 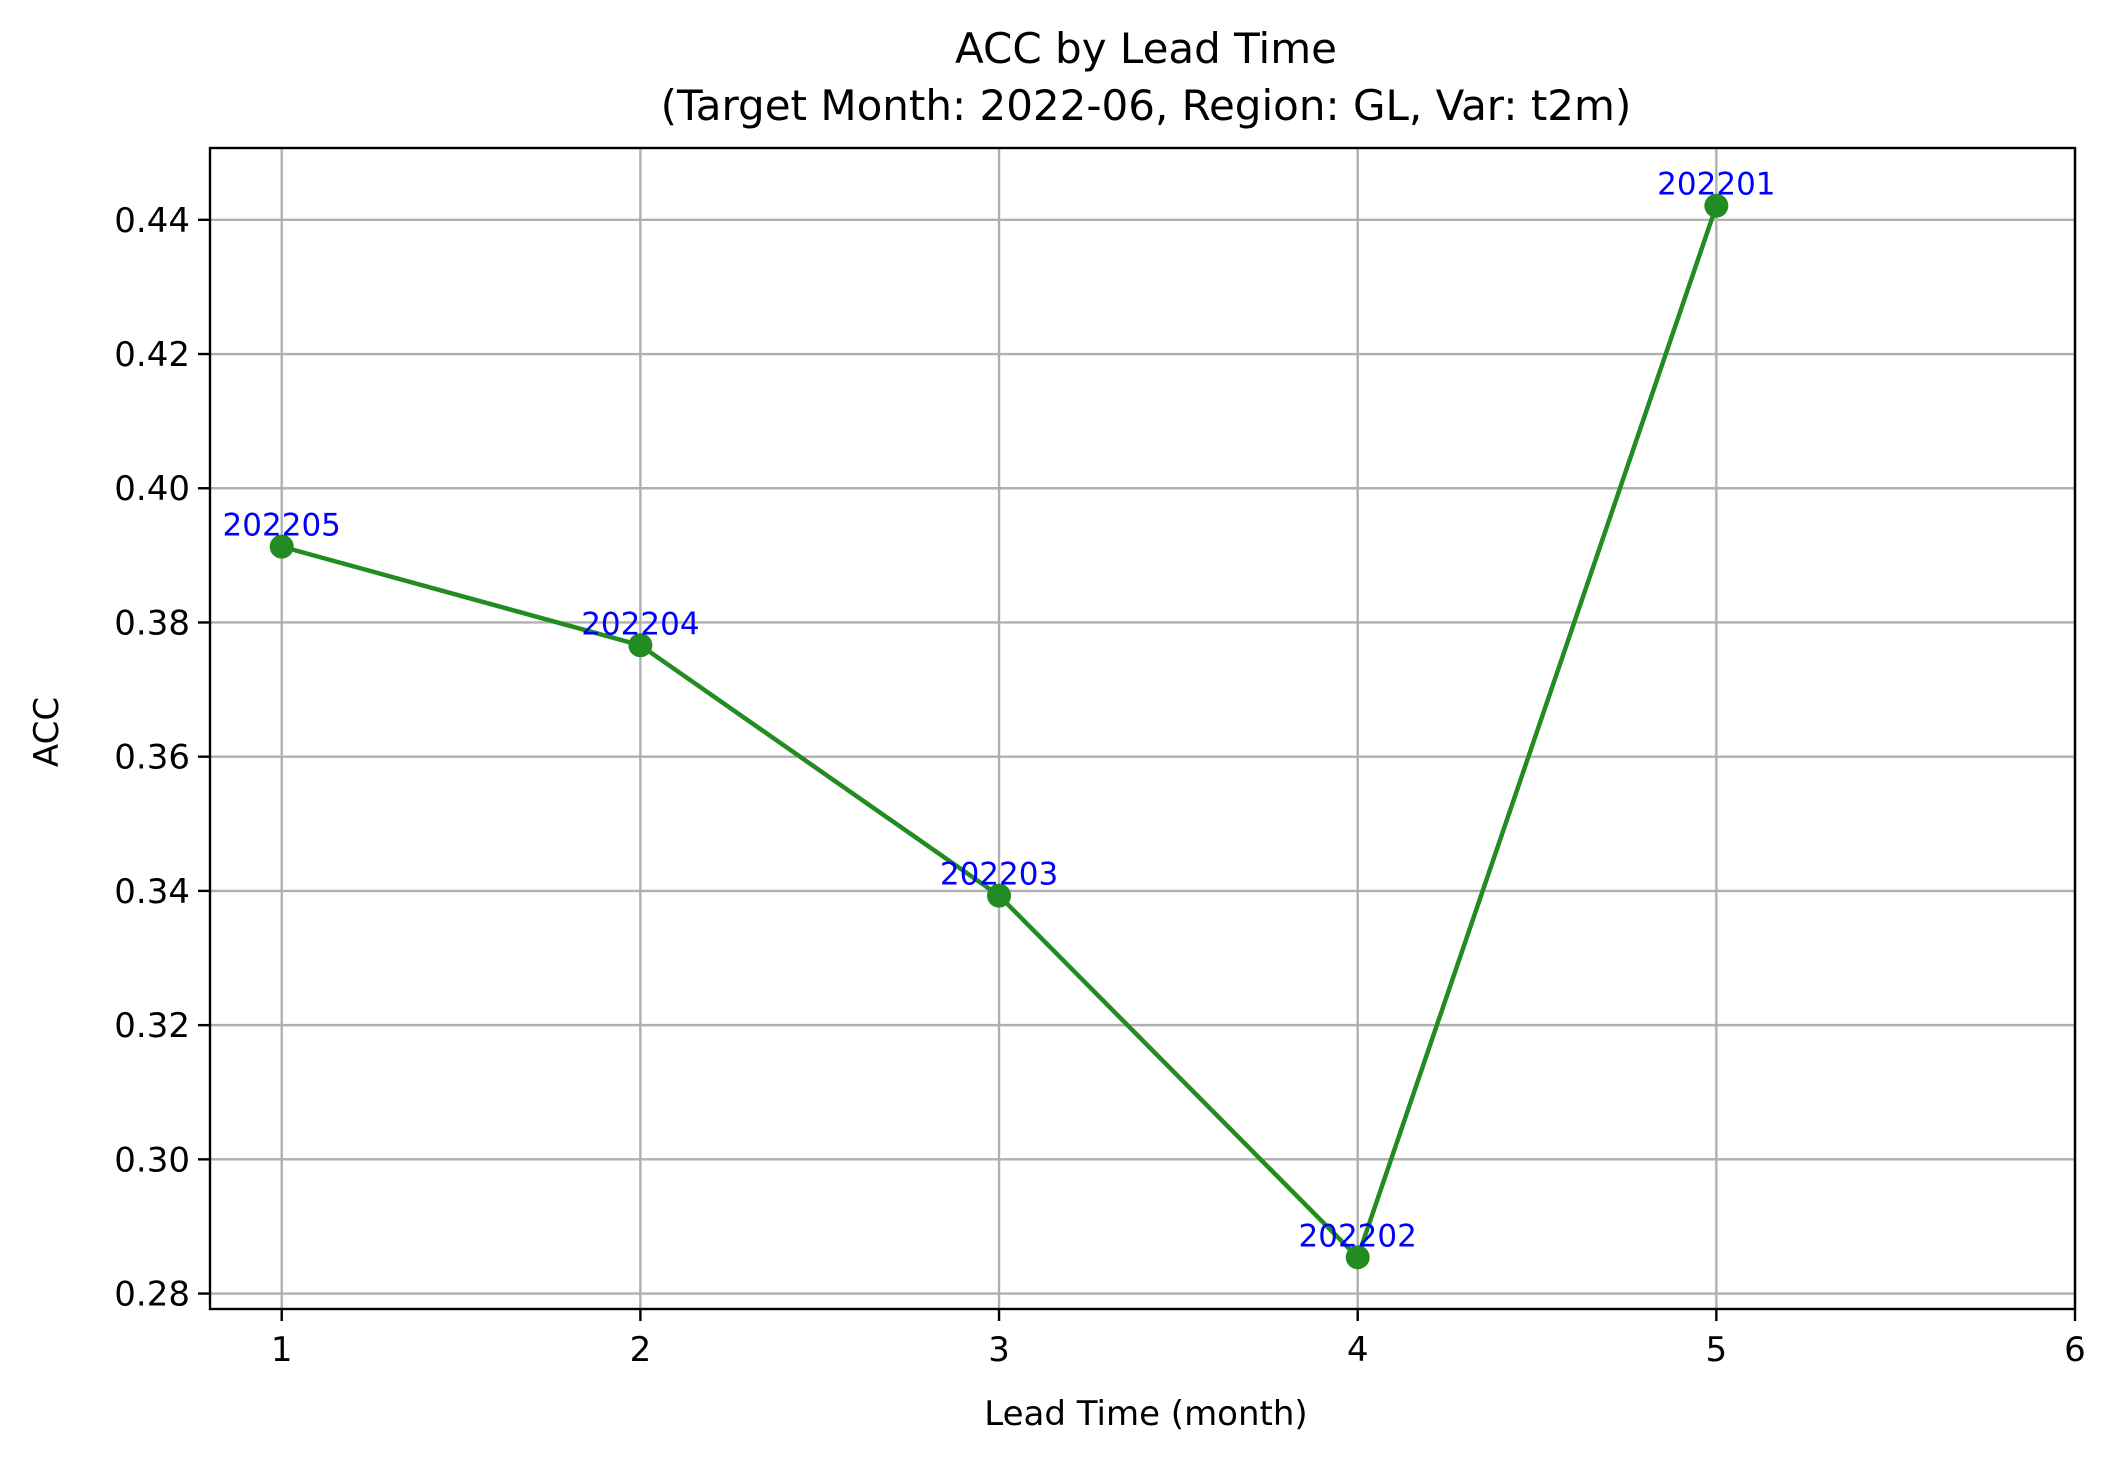 I want to click on y-tick-label: 0.30, so click(x=152, y=1160).